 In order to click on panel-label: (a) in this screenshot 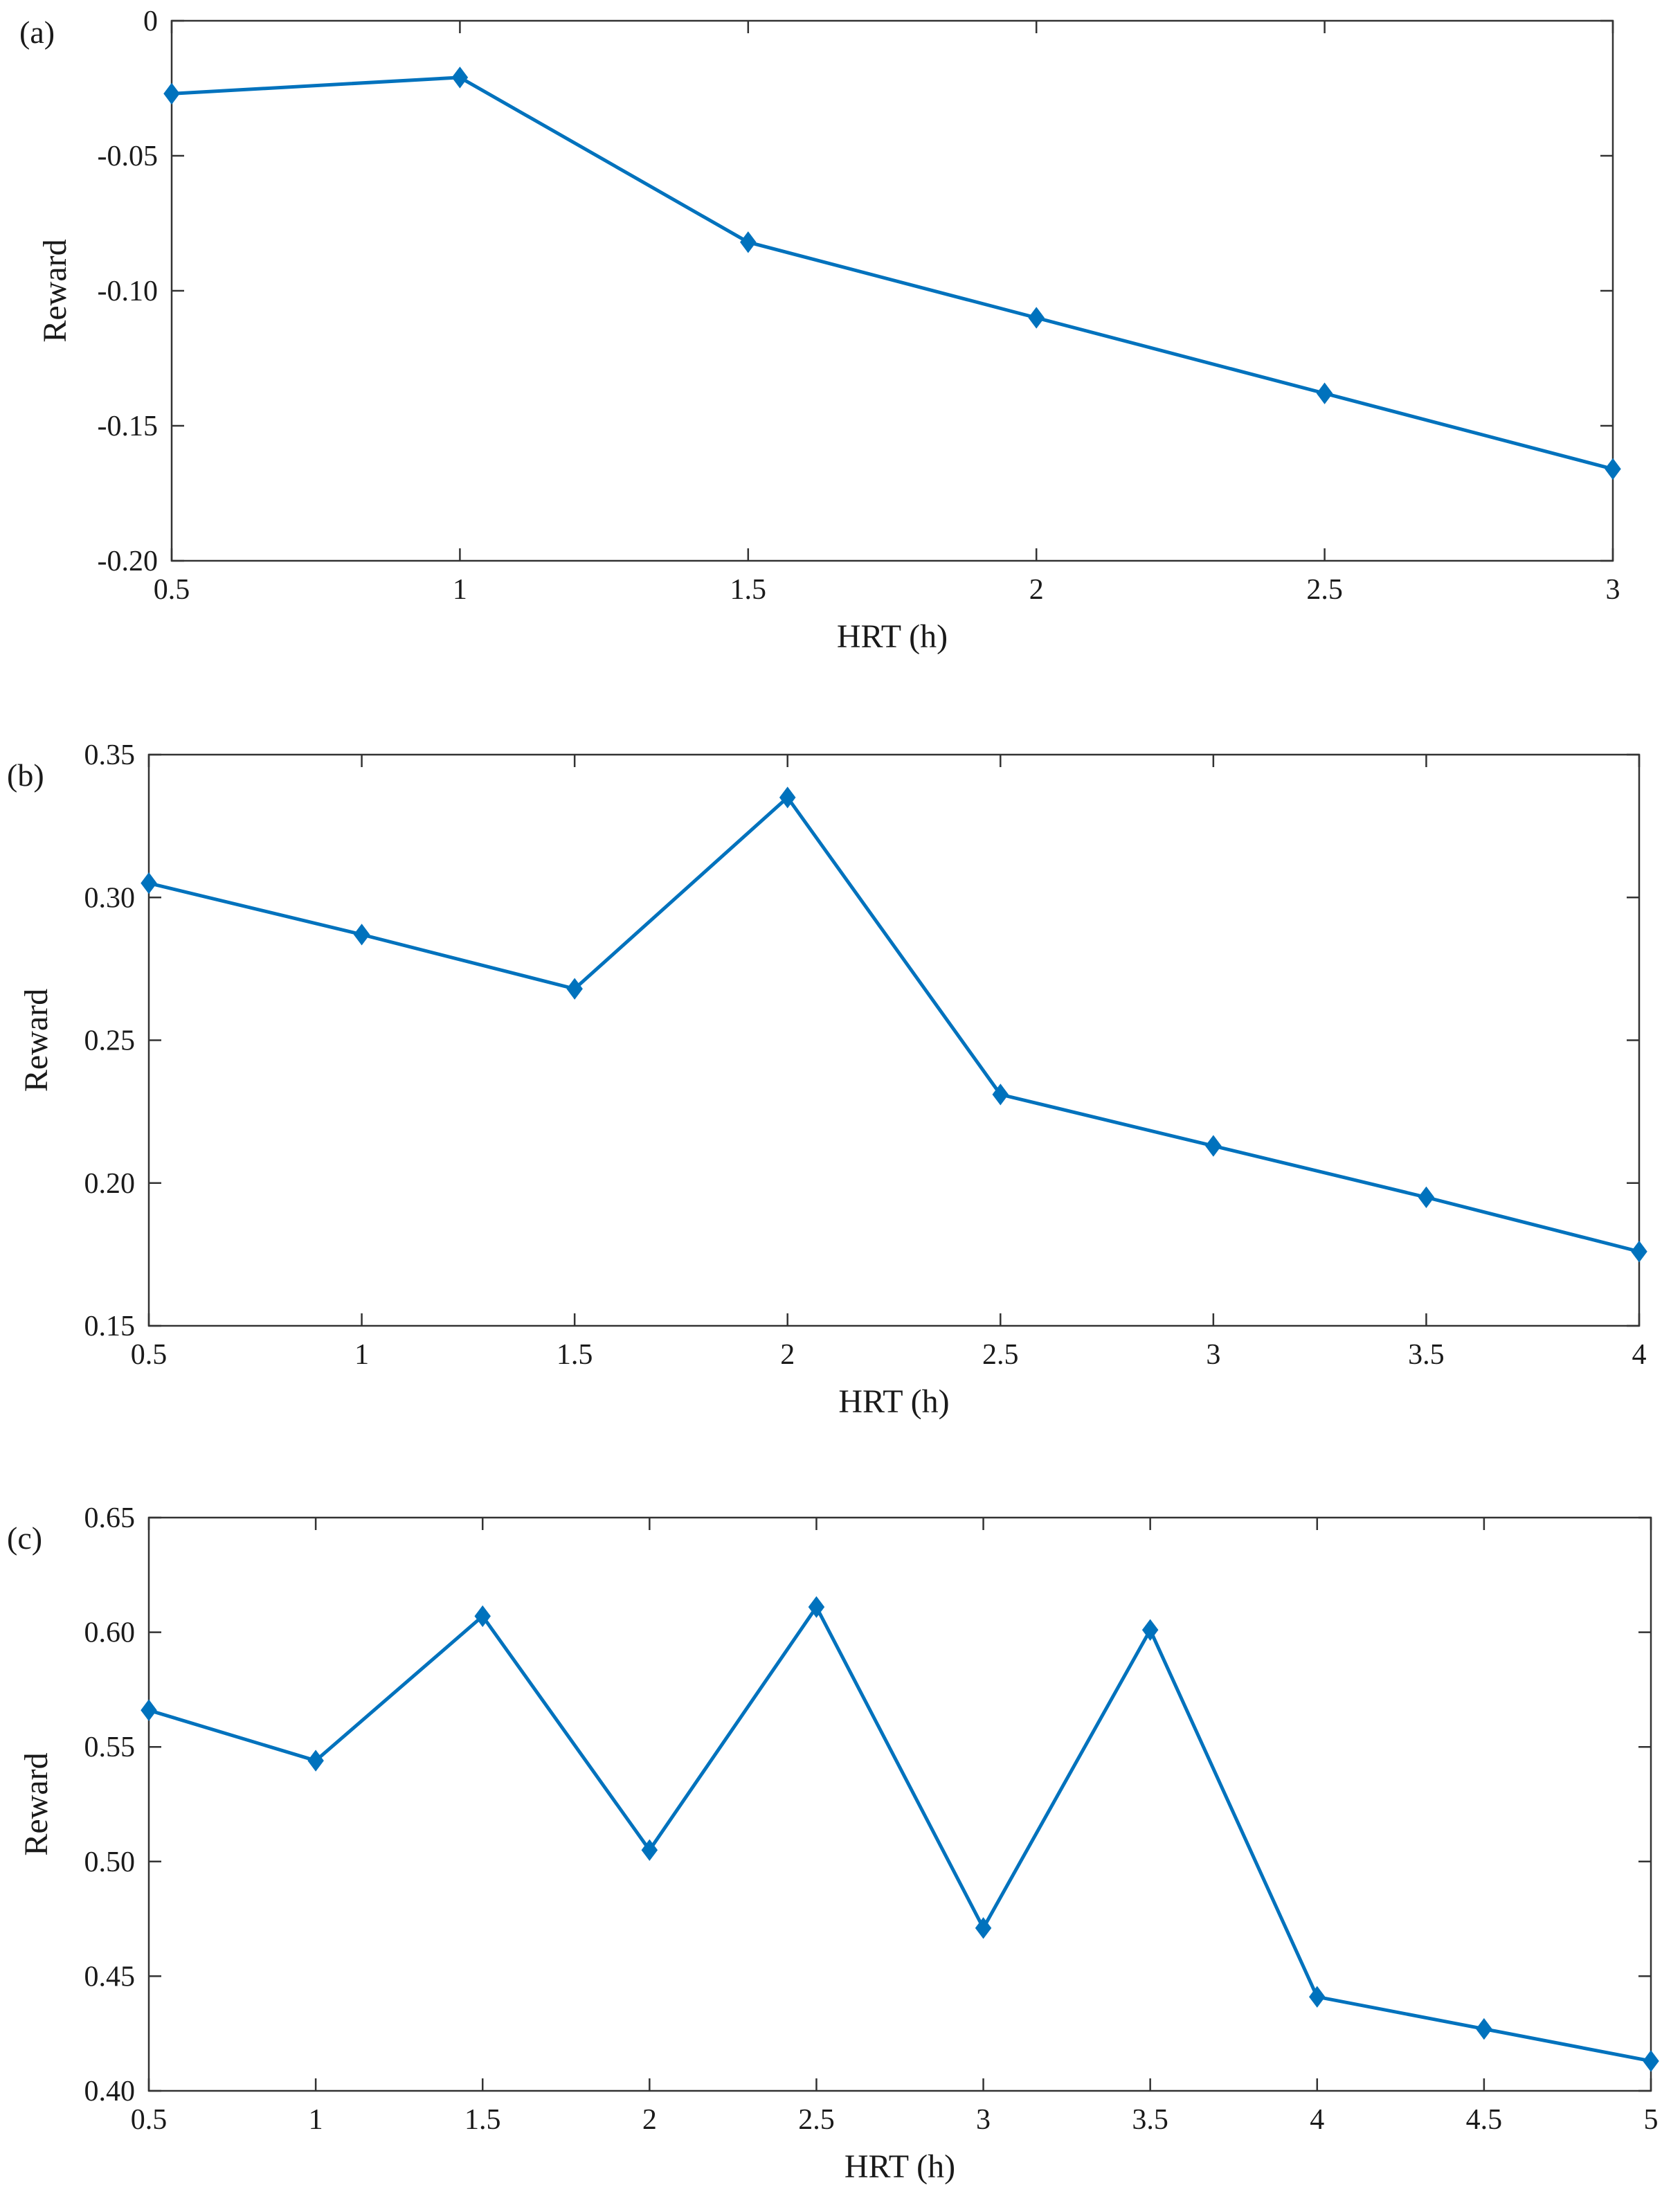, I will do `click(37, 32)`.